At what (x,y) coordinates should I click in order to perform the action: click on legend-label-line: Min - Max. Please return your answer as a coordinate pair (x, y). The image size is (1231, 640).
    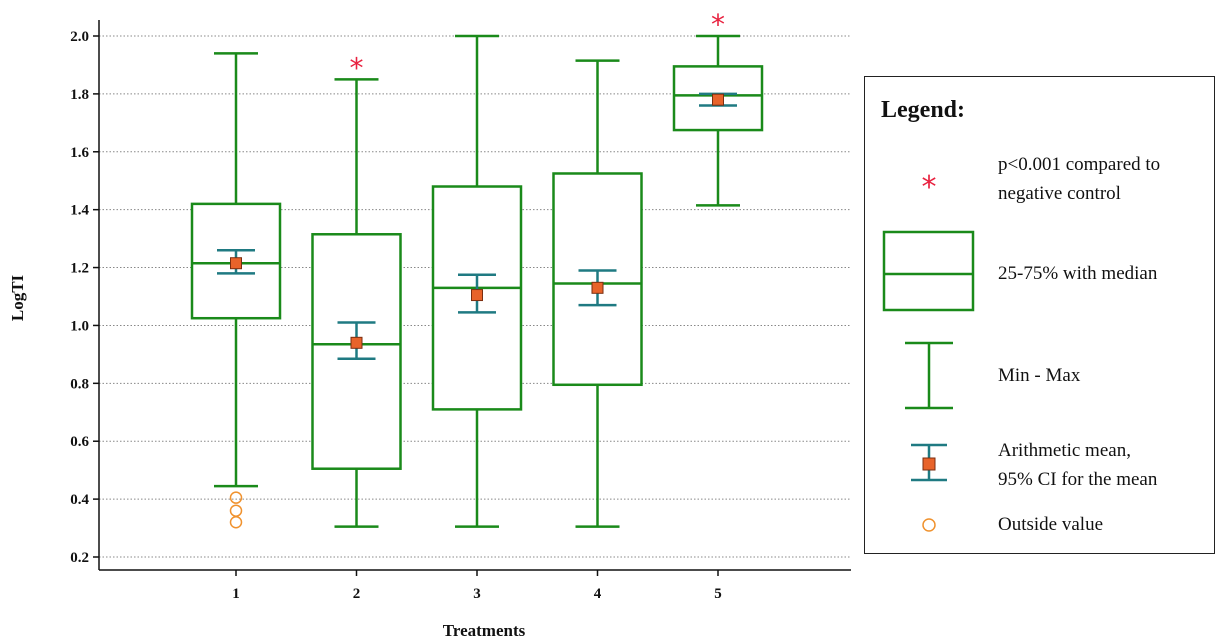
    Looking at the image, I should click on (1039, 375).